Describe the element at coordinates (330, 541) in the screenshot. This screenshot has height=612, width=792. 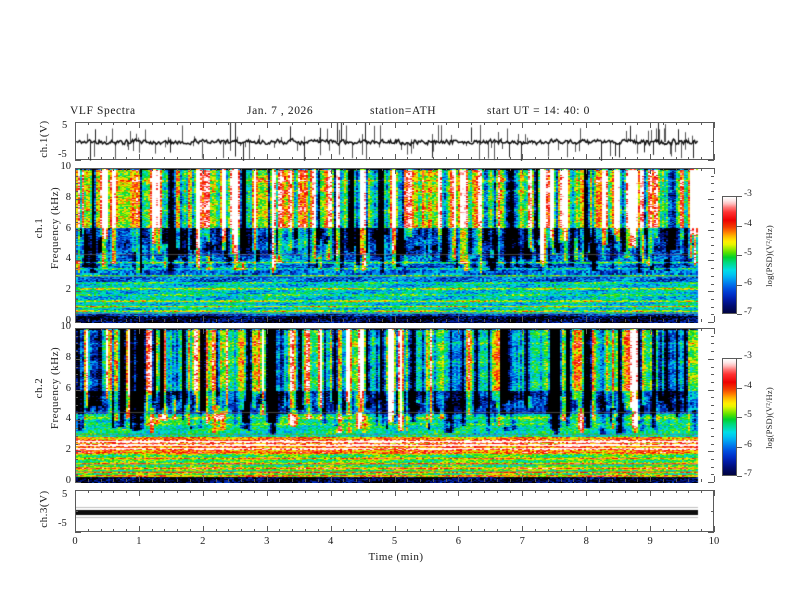
I see `xtick-4: 4` at that location.